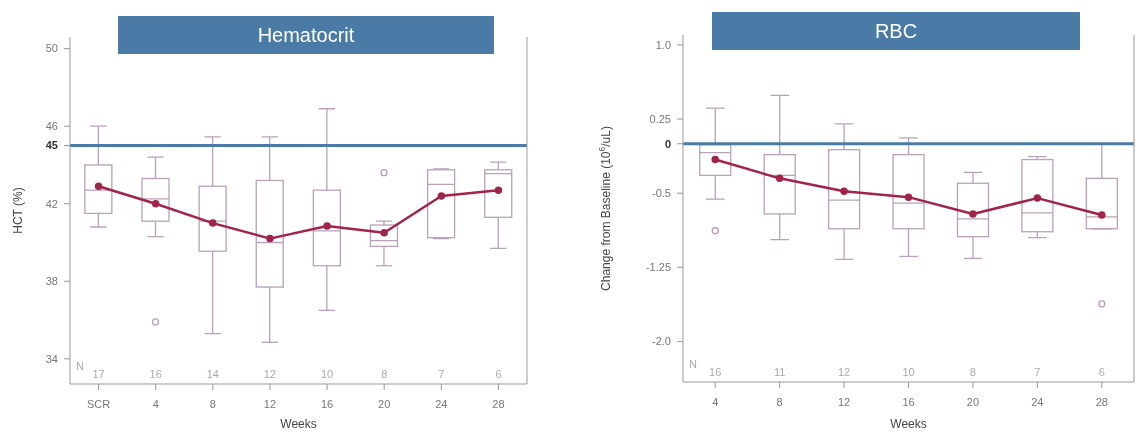  Describe the element at coordinates (51, 126) in the screenshot. I see `y-tick-label: 46` at that location.